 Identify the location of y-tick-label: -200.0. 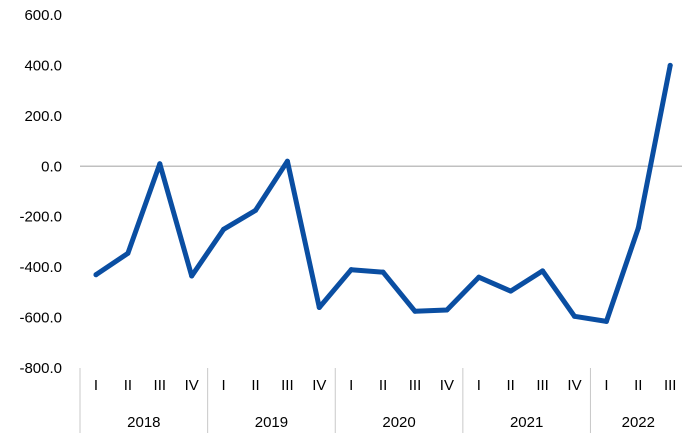
(40, 217).